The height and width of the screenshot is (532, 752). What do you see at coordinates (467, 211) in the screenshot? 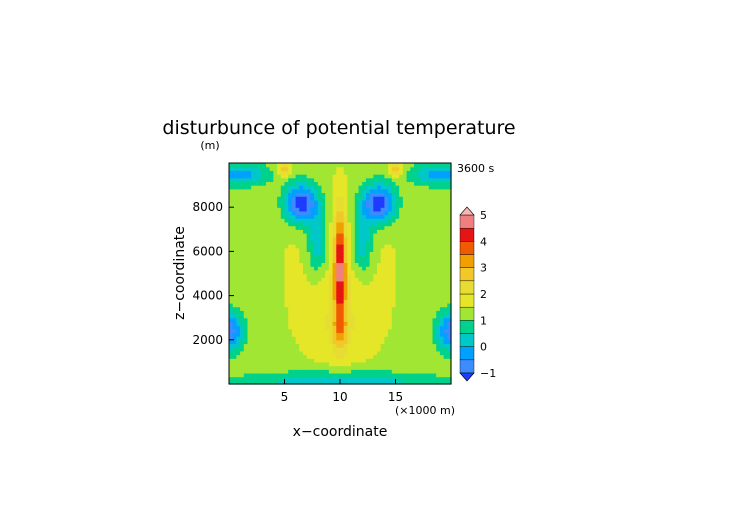
I see `colorbar-extend-max` at bounding box center [467, 211].